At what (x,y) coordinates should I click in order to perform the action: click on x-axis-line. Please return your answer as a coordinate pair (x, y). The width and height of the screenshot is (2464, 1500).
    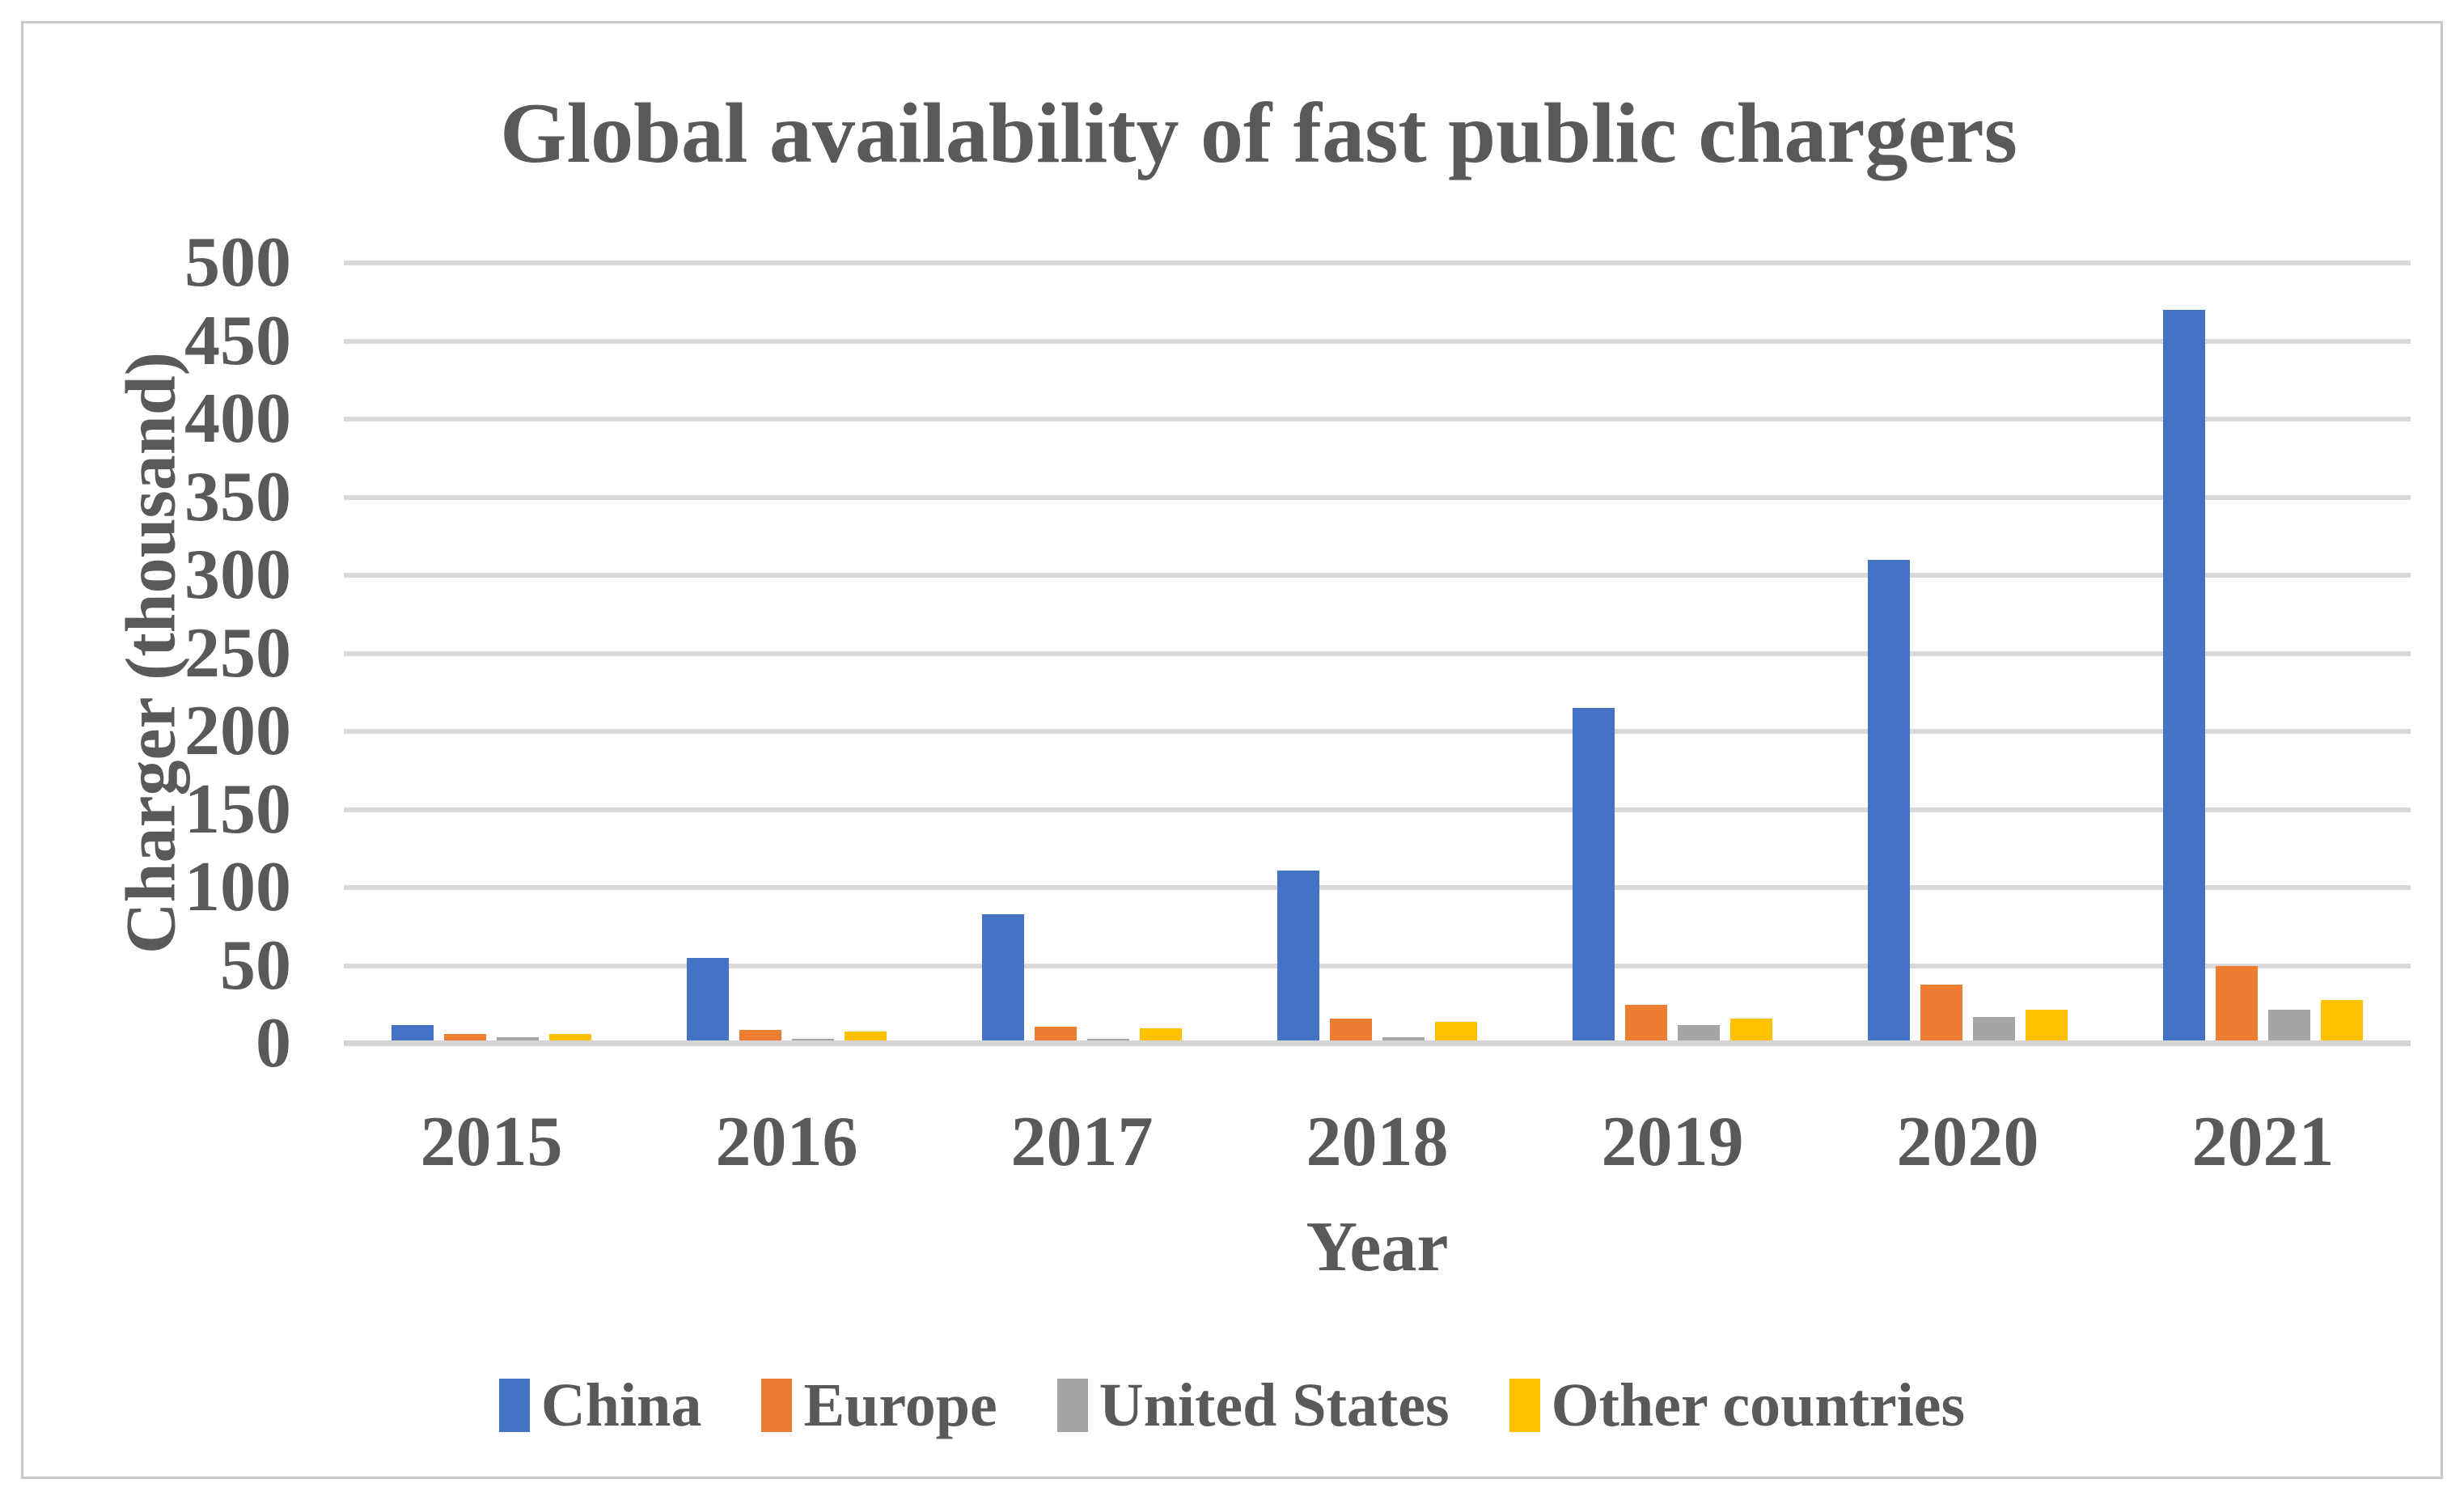
    Looking at the image, I should click on (1377, 1043).